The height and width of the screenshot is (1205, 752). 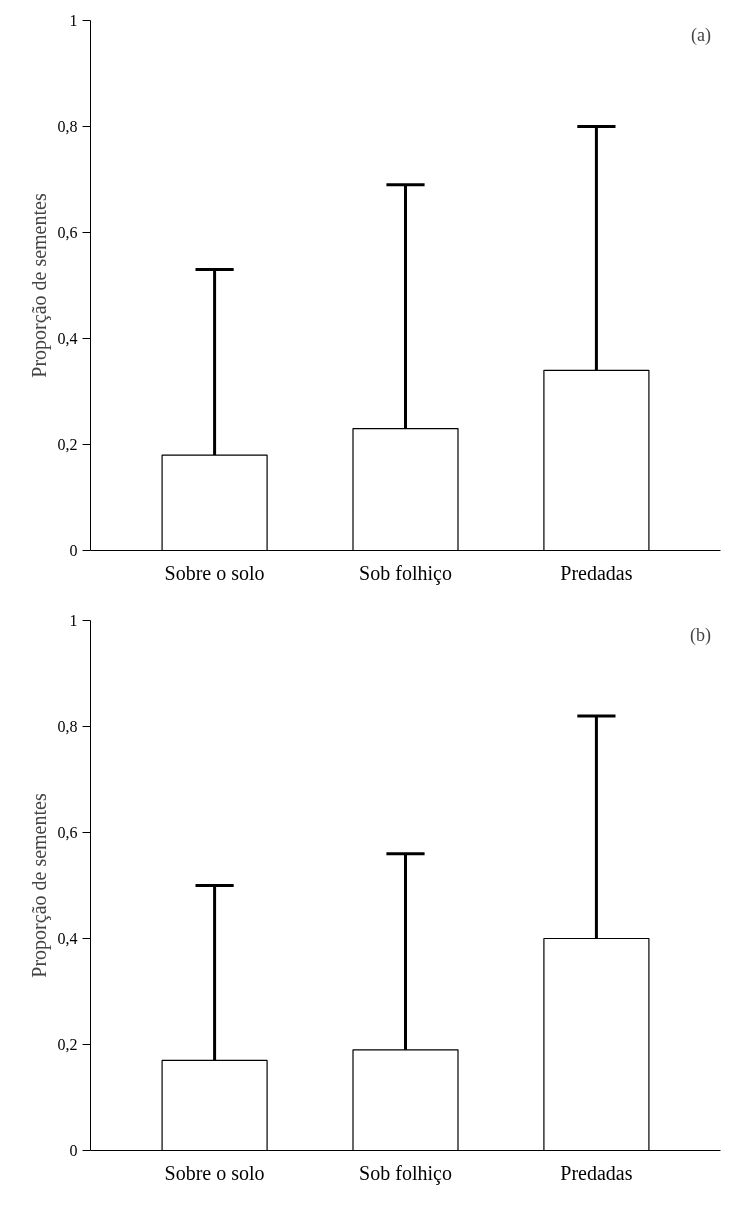 What do you see at coordinates (700, 35) in the screenshot?
I see `annotation: (a)` at bounding box center [700, 35].